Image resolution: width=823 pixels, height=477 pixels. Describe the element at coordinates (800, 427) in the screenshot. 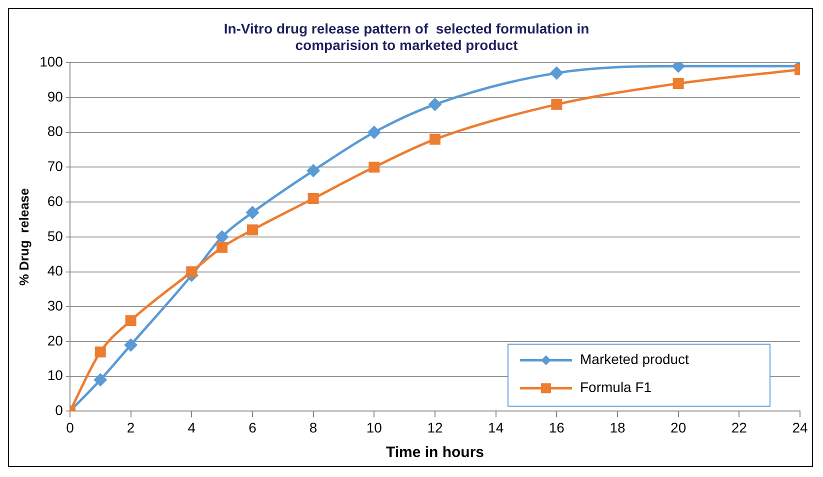

I see `x-tick-label: 24` at that location.